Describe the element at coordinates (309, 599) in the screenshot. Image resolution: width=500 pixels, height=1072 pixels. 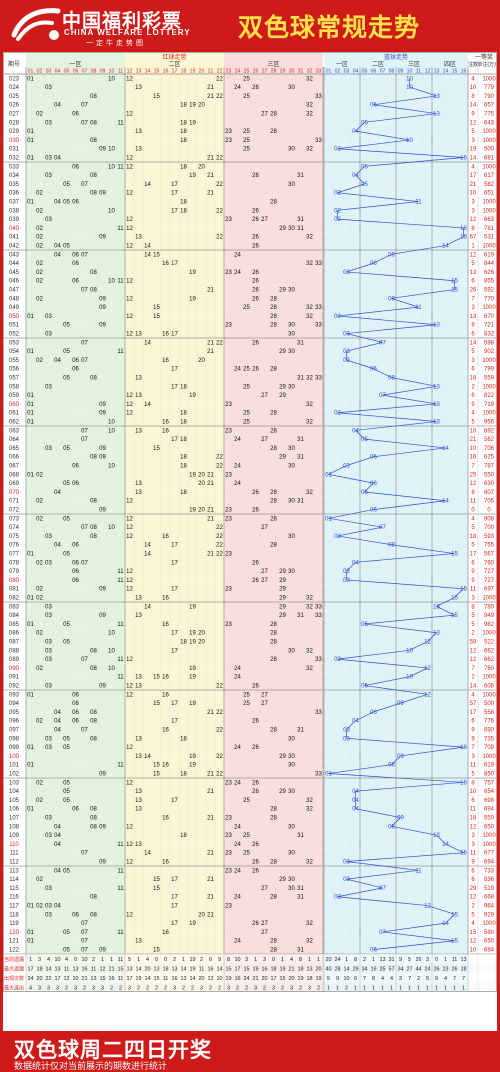
I see `red-ball: 32` at that location.